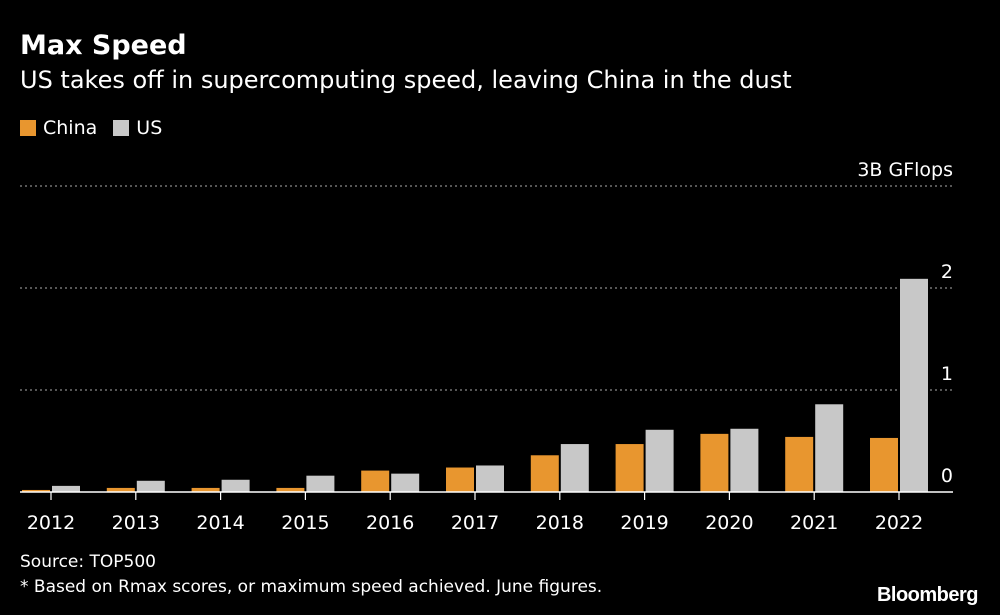 This screenshot has height=615, width=1000. What do you see at coordinates (405, 482) in the screenshot?
I see `bar-us-2016` at bounding box center [405, 482].